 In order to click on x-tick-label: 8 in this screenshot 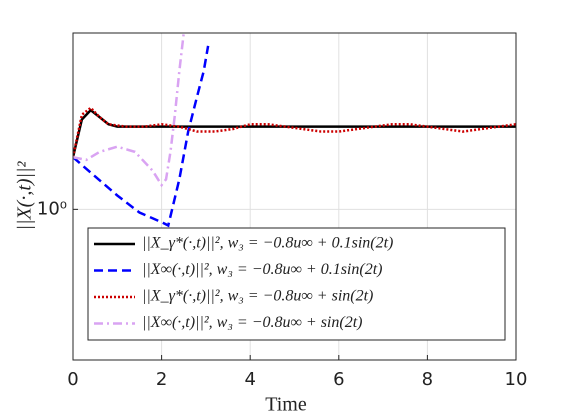, I will do `click(427, 379)`.